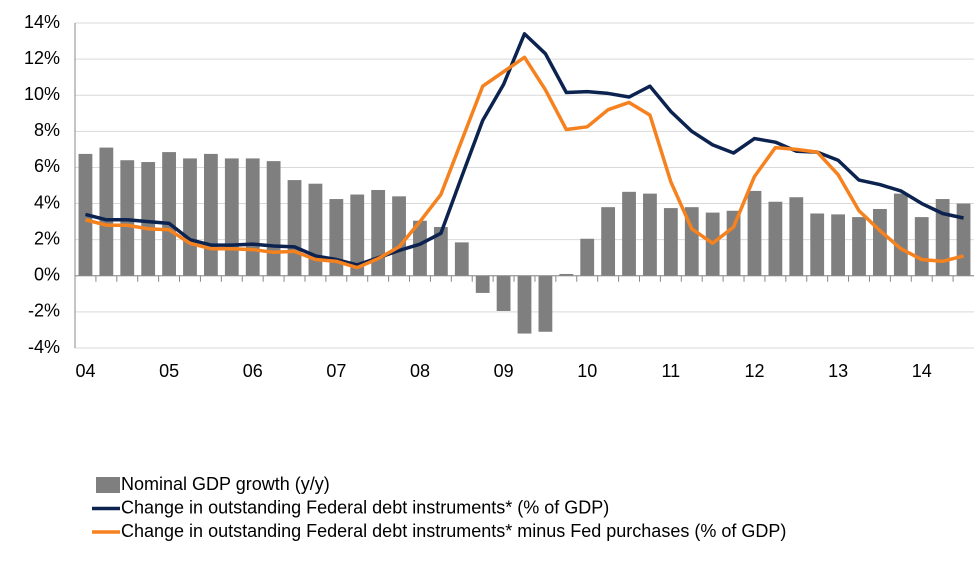 The height and width of the screenshot is (576, 974). What do you see at coordinates (587, 371) in the screenshot?
I see `x-tick-label: 10` at bounding box center [587, 371].